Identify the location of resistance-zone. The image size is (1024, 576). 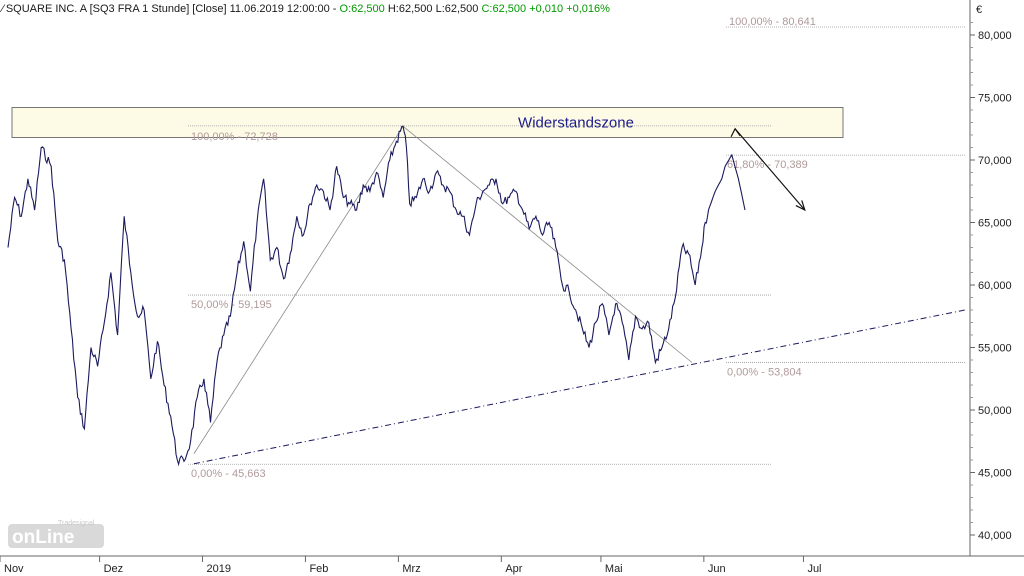
(427, 122).